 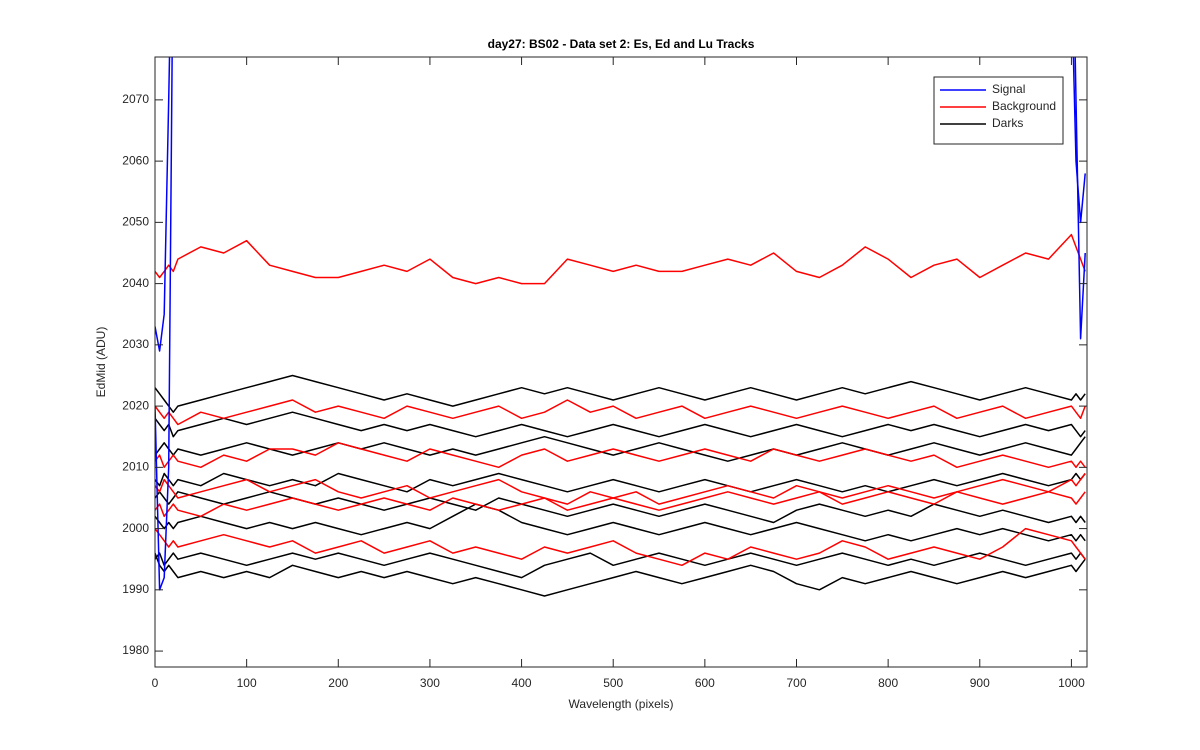 I want to click on y-tick-label: 2010, so click(x=135, y=467).